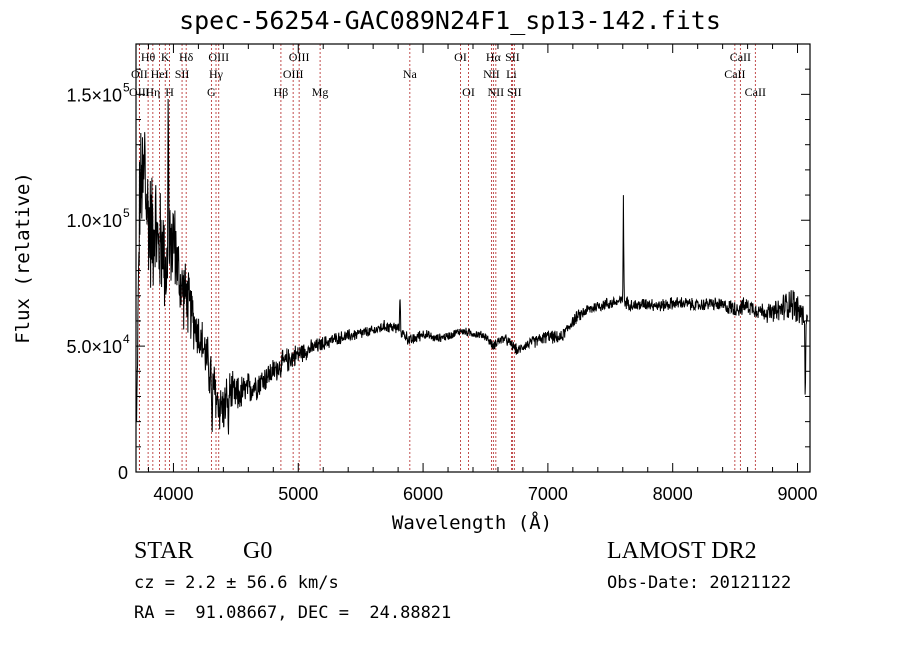 The height and width of the screenshot is (649, 900). I want to click on coordinates: RA = 91.08667, DEC = 24.88821, so click(293, 613).